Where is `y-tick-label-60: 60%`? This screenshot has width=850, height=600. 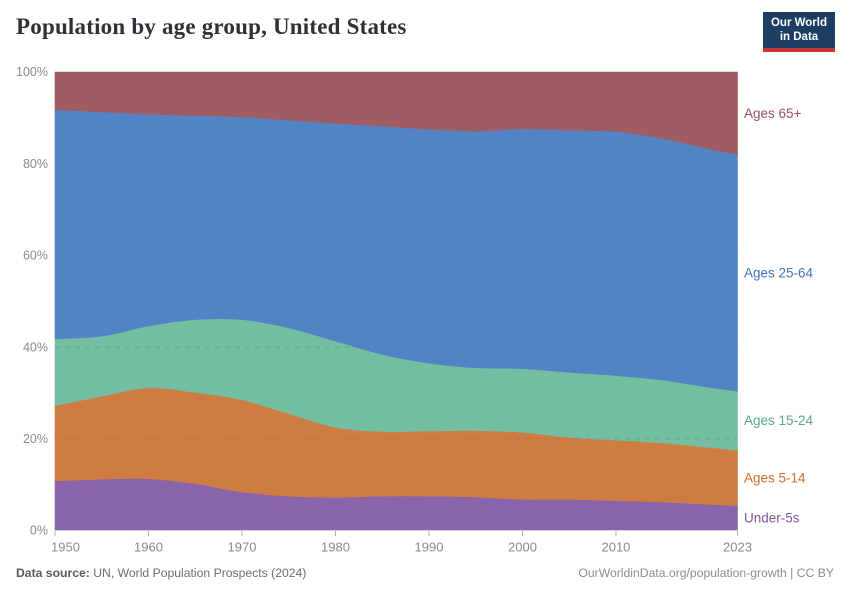
y-tick-label-60: 60% is located at coordinates (35, 256).